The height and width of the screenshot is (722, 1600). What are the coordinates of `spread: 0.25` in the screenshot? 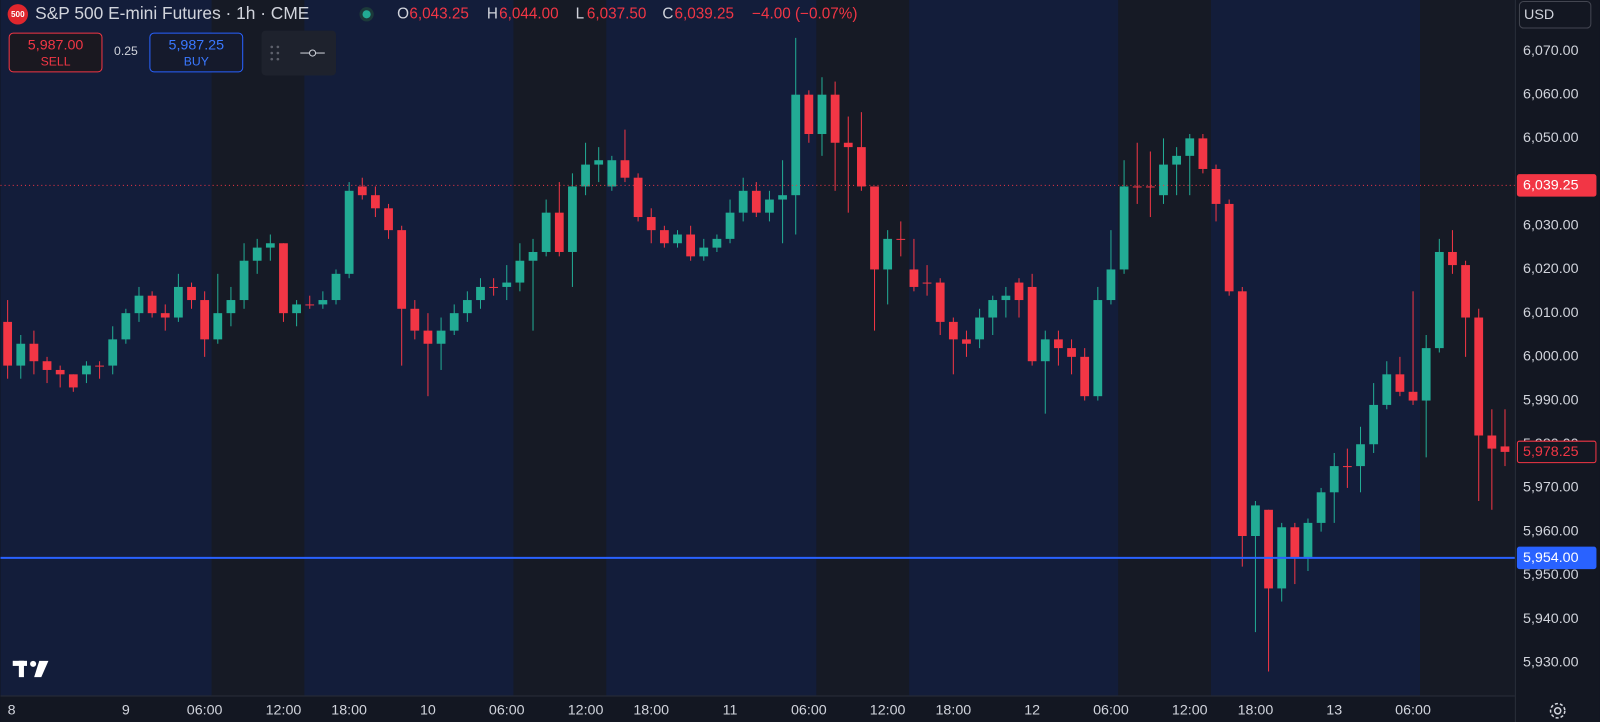 It's located at (126, 51).